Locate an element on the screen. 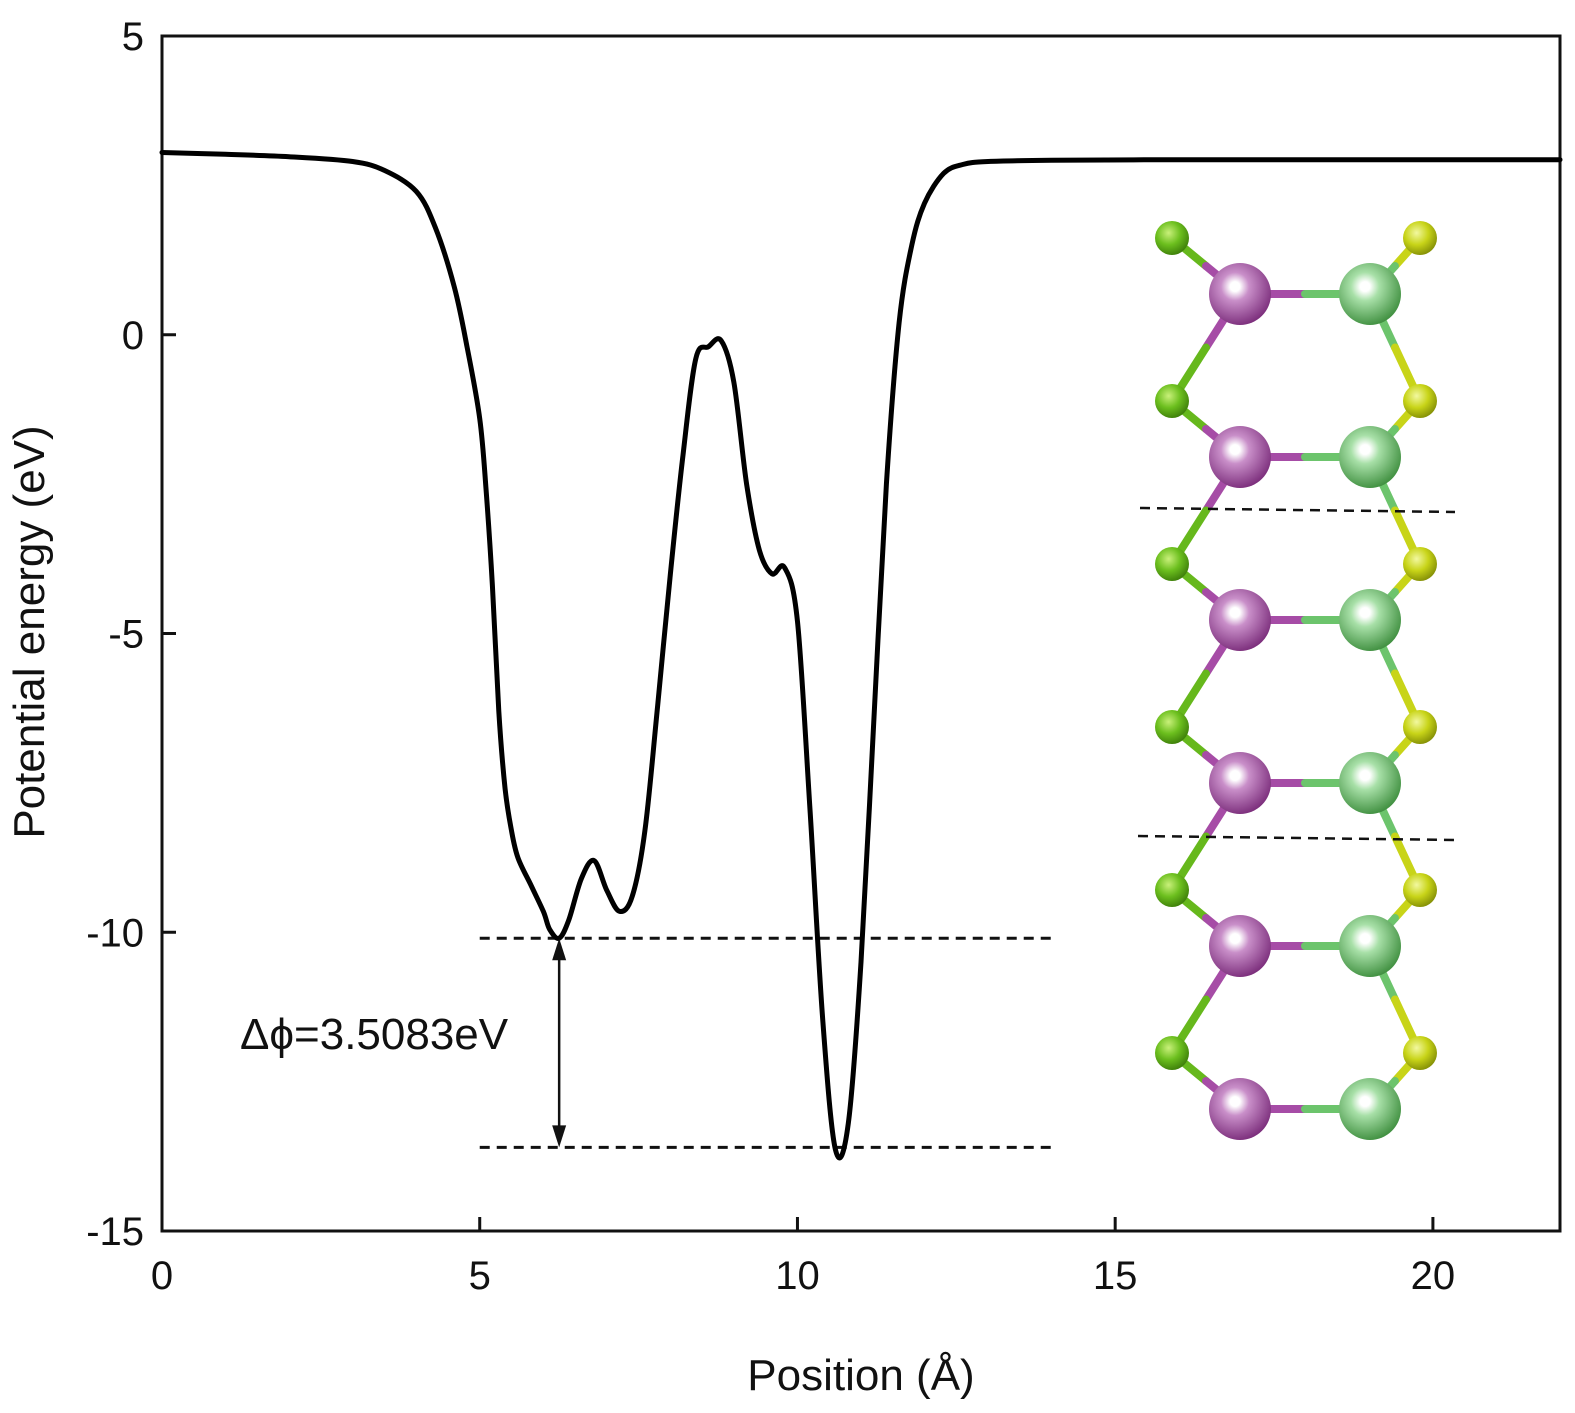  y-tick-label: -15 is located at coordinates (115, 1232).